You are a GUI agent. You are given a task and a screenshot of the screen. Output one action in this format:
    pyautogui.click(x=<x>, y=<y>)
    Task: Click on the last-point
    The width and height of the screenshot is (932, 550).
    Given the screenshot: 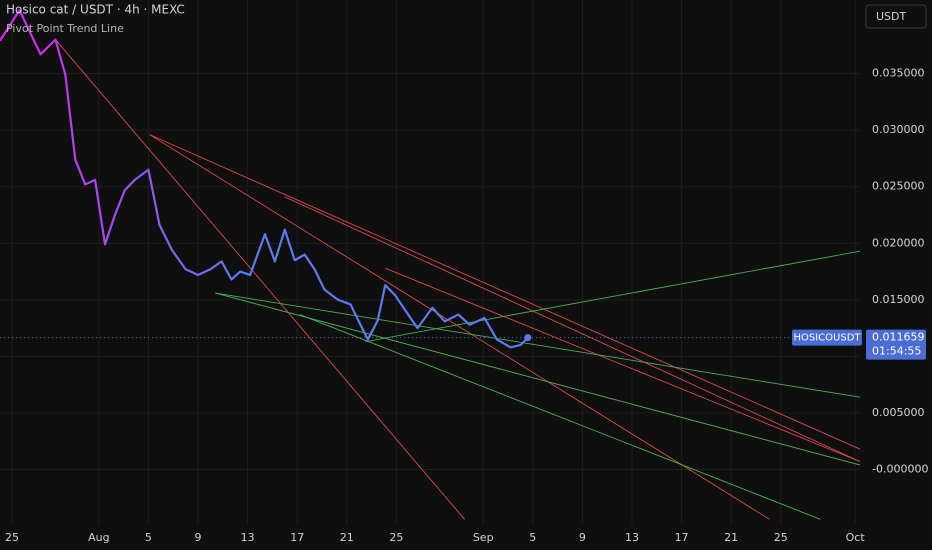 What is the action you would take?
    pyautogui.click(x=528, y=338)
    